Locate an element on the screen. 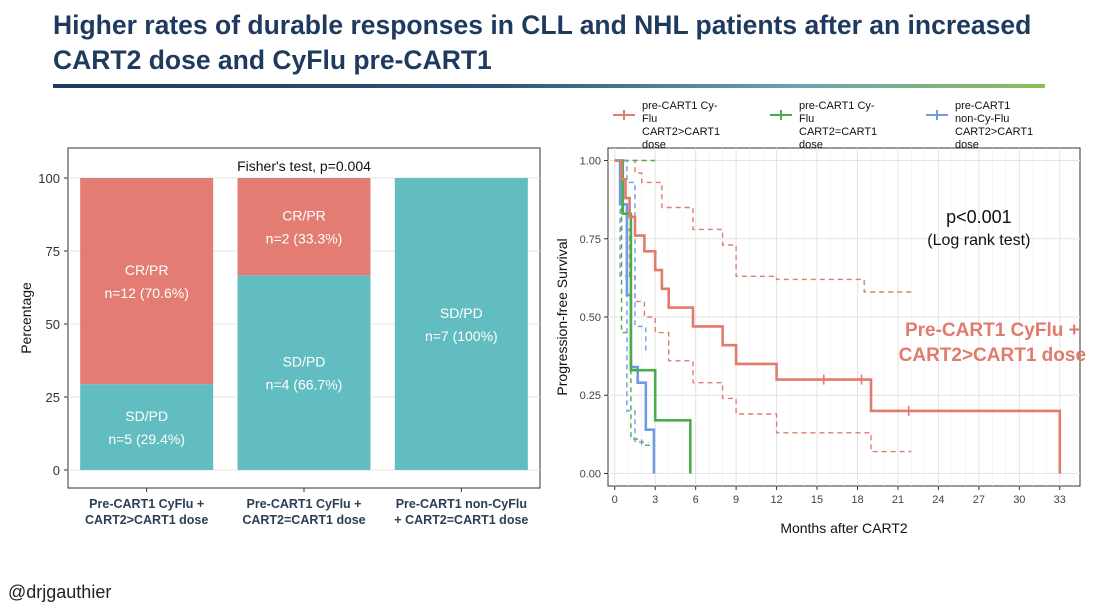  x-tick-label: 24 is located at coordinates (938, 500).